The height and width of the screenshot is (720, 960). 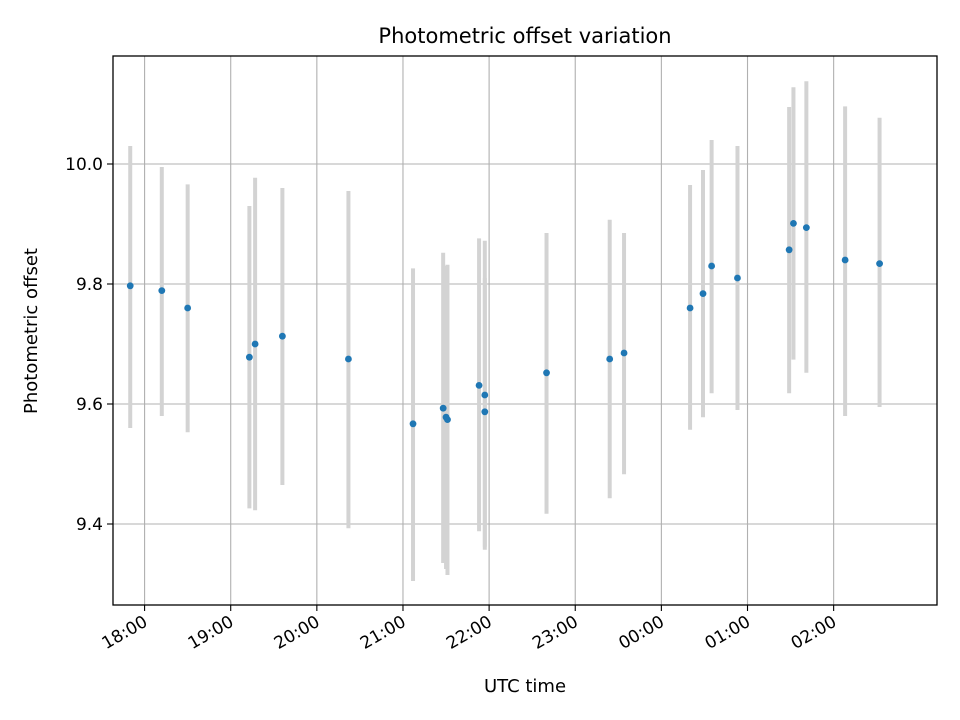 I want to click on x-tick-label: 01:00, so click(x=728, y=633).